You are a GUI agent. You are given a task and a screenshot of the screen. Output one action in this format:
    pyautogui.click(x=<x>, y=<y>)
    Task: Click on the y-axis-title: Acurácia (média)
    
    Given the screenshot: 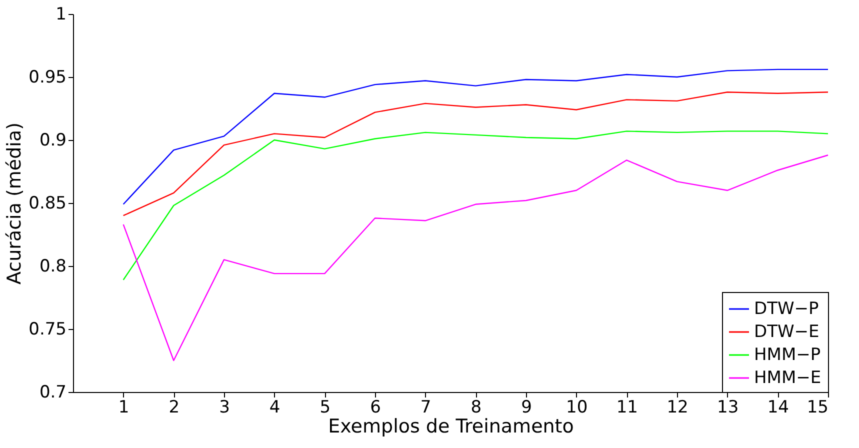 What is the action you would take?
    pyautogui.click(x=15, y=203)
    